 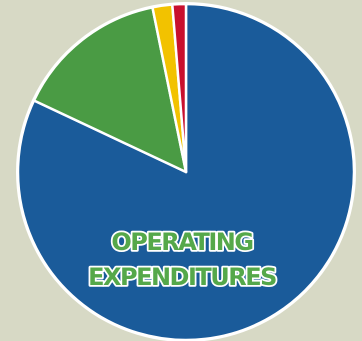 I want to click on slice-label-line-1: OPERATING, so click(x=181, y=242).